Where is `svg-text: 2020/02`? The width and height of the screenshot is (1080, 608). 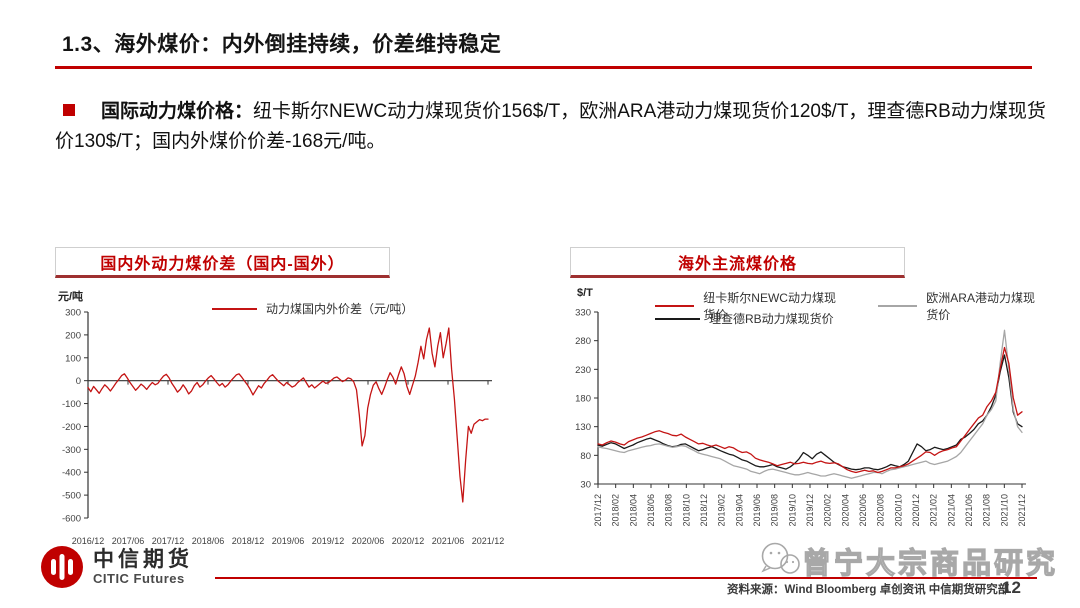 svg-text: 2020/02 is located at coordinates (828, 510).